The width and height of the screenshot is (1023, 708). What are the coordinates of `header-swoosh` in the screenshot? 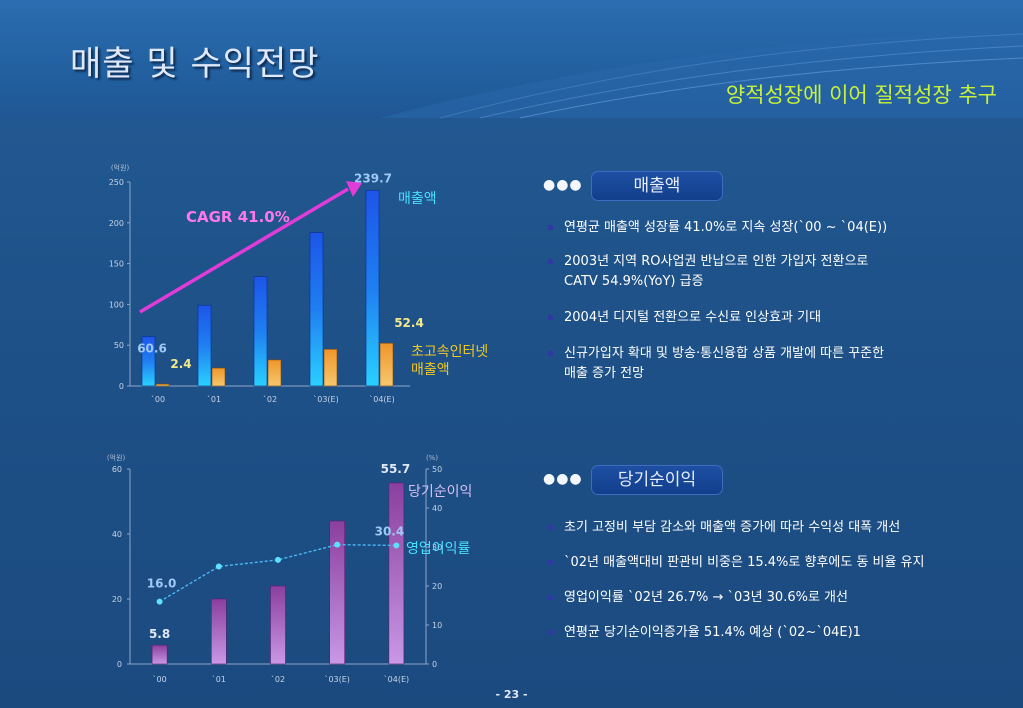 It's located at (701, 73).